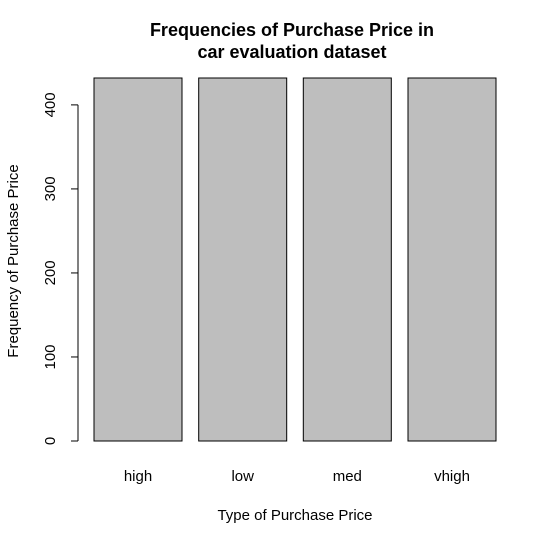  Describe the element at coordinates (50, 104) in the screenshot. I see `y-tick-label-400: 400` at that location.